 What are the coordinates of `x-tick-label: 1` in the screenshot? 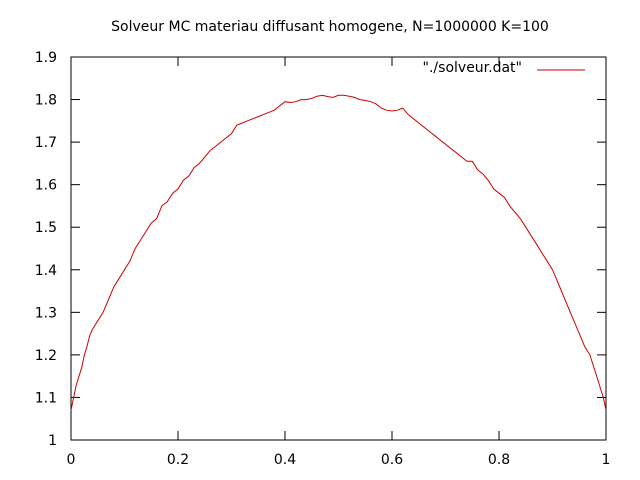 It's located at (606, 460).